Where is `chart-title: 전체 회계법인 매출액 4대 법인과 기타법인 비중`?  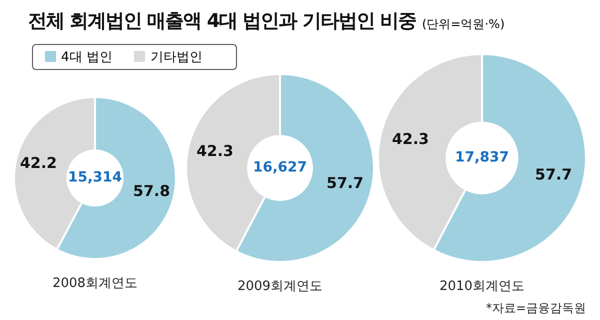 chart-title: 전체 회계법인 매출액 4대 법인과 기타법인 비중 is located at coordinates (222, 21).